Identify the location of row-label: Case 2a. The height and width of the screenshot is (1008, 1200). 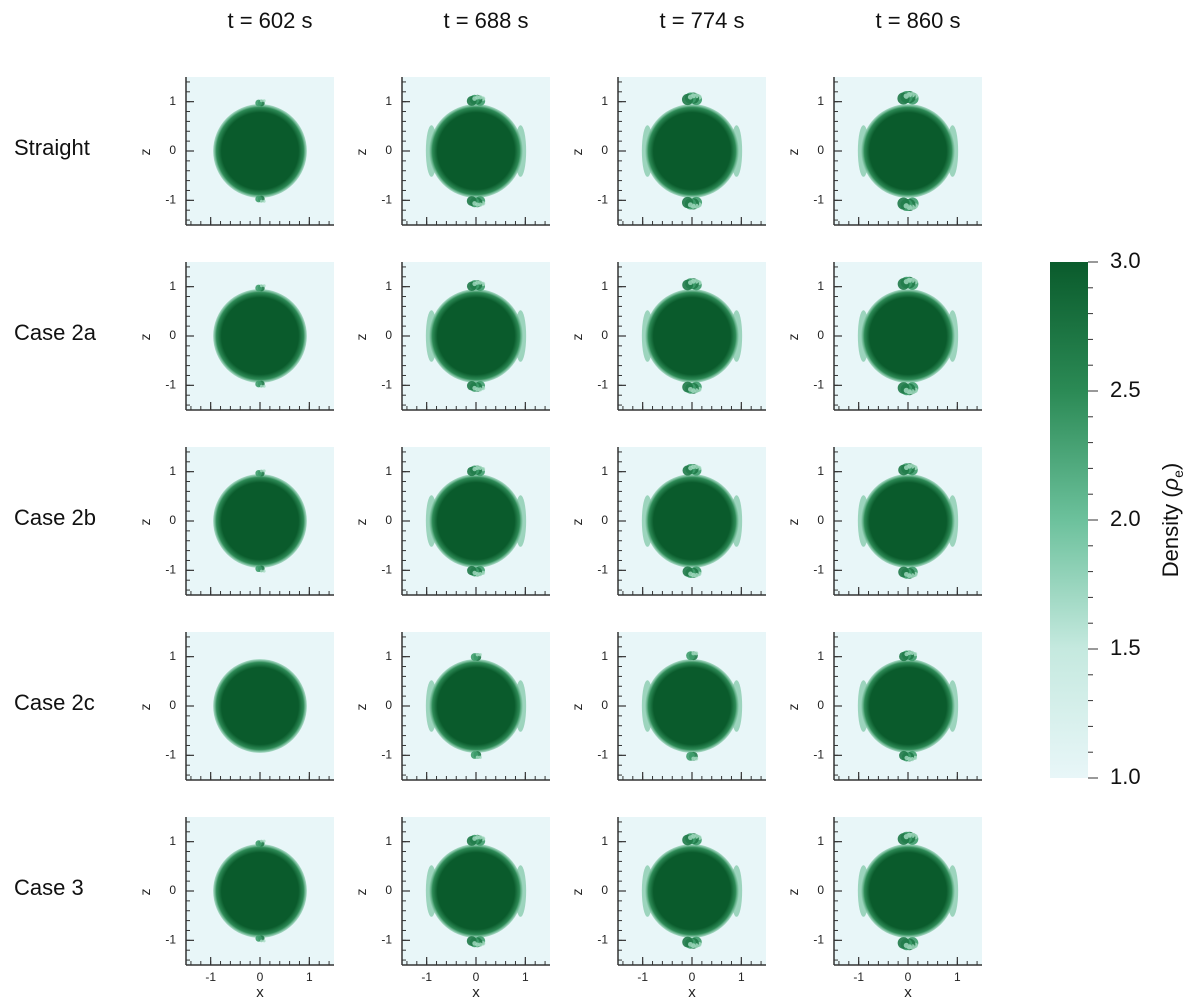
(55, 332).